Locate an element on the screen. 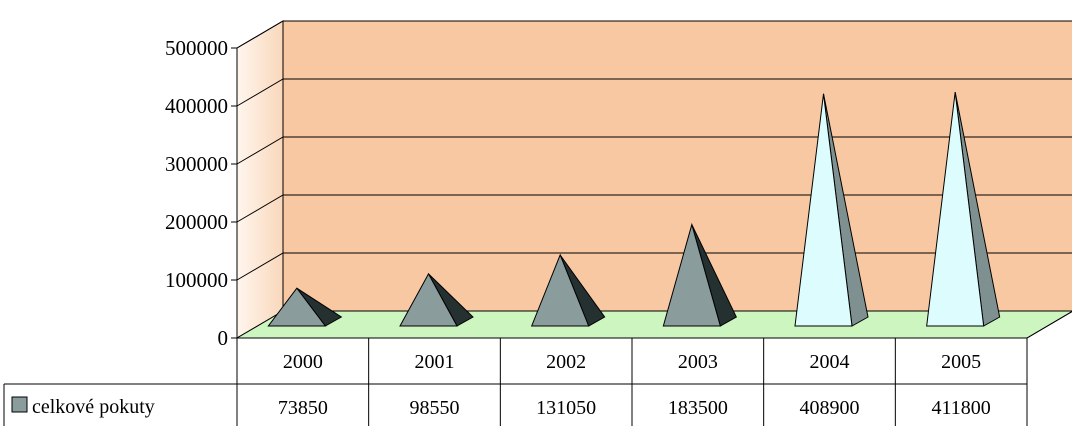 The height and width of the screenshot is (426, 1072). legend-key-swatch is located at coordinates (19, 404).